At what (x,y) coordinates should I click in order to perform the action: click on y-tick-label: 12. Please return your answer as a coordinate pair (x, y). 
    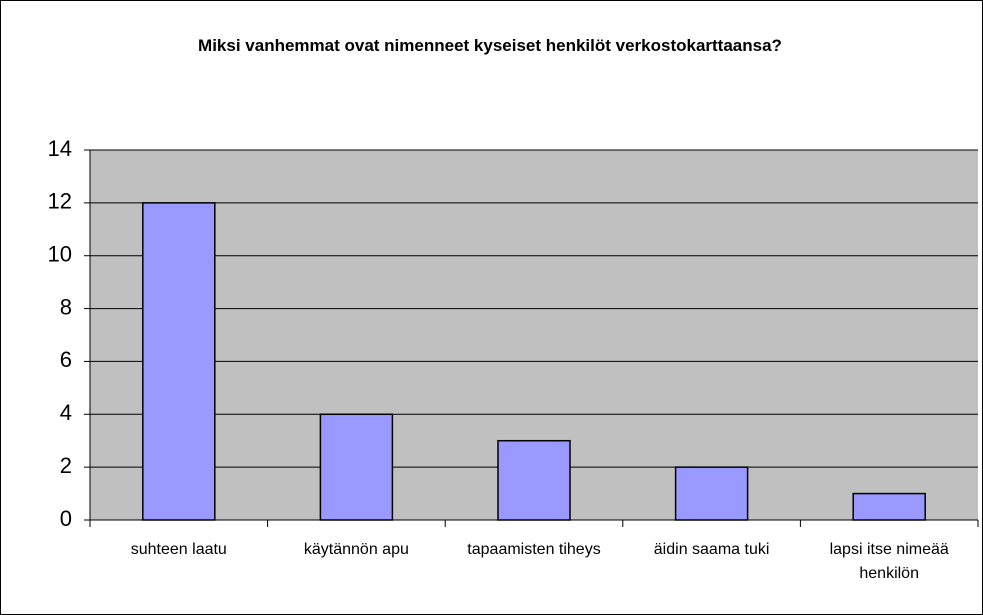
    Looking at the image, I should click on (60, 201).